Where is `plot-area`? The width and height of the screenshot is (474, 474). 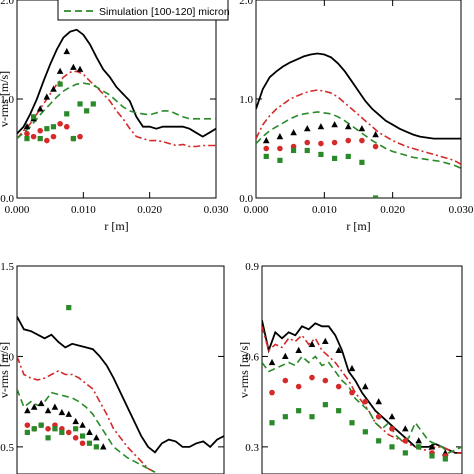 plot-area is located at coordinates (358, 125).